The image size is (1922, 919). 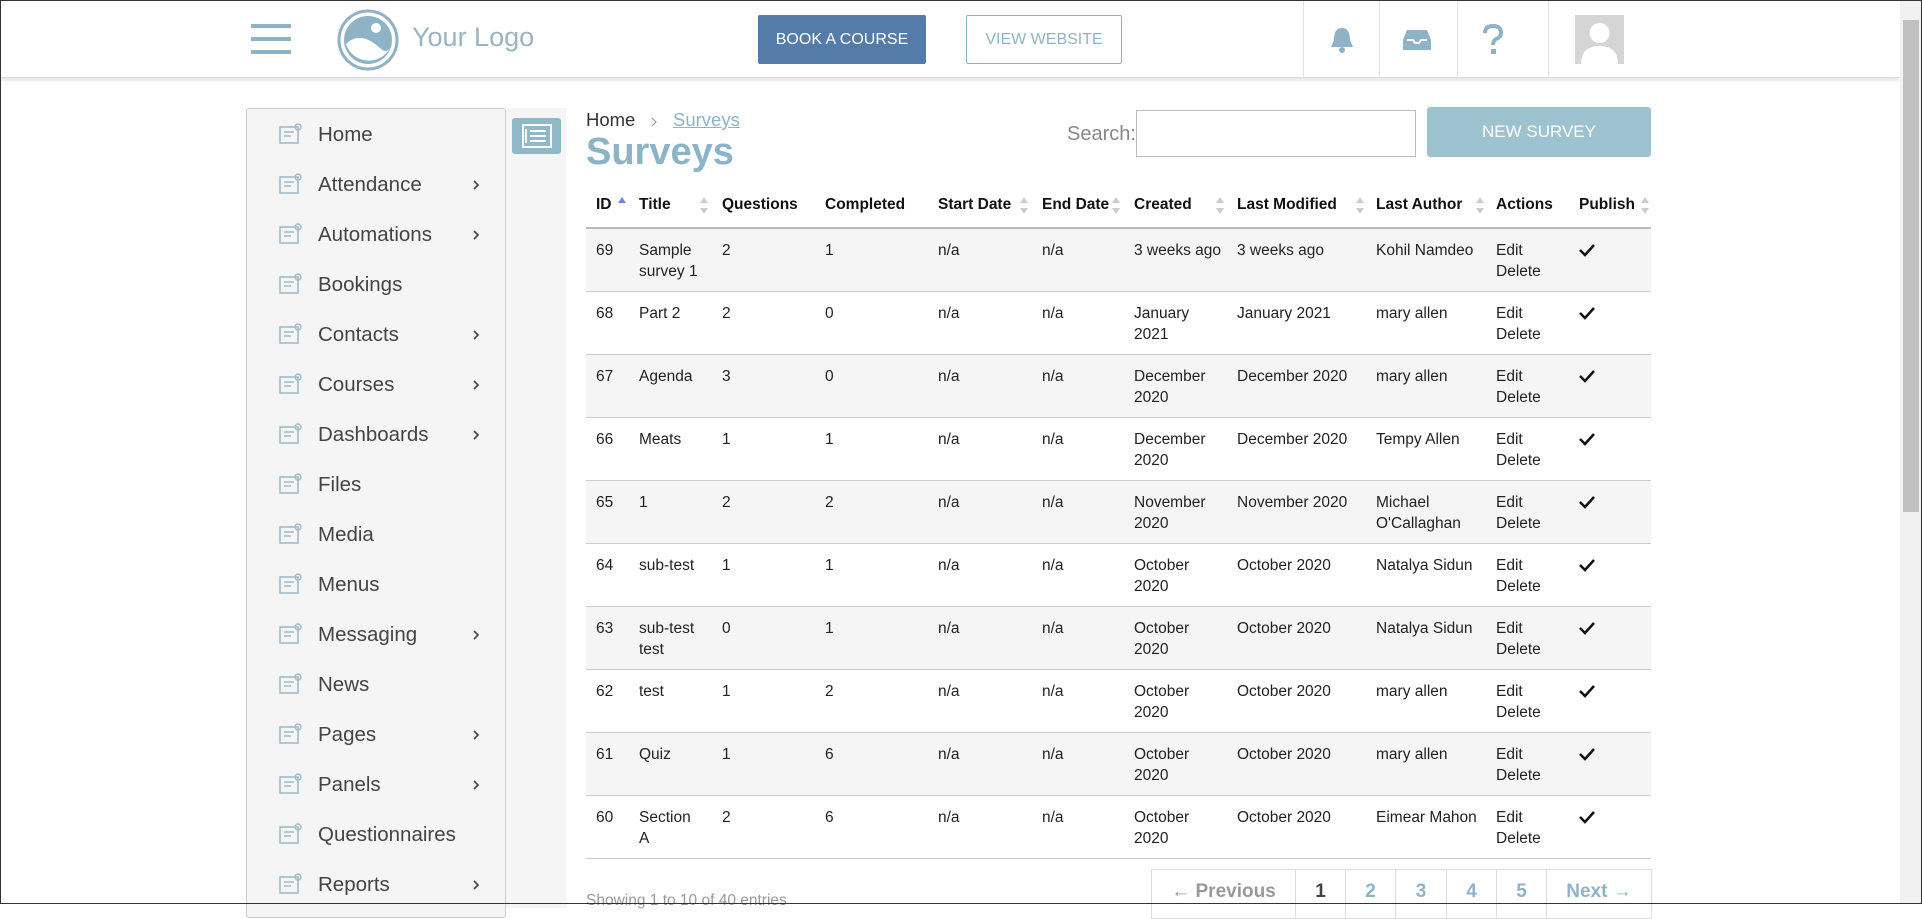 I want to click on menu-item: Reports, so click(x=354, y=884).